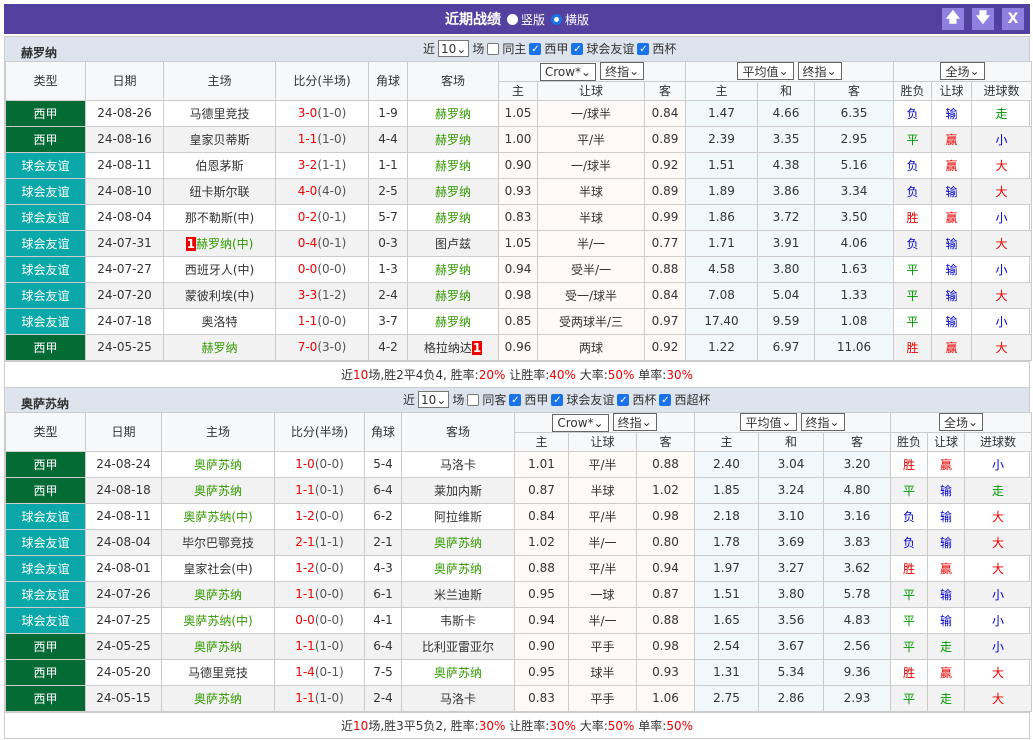 The width and height of the screenshot is (1033, 740). Describe the element at coordinates (458, 490) in the screenshot. I see `away-team: 莱加内斯` at that location.